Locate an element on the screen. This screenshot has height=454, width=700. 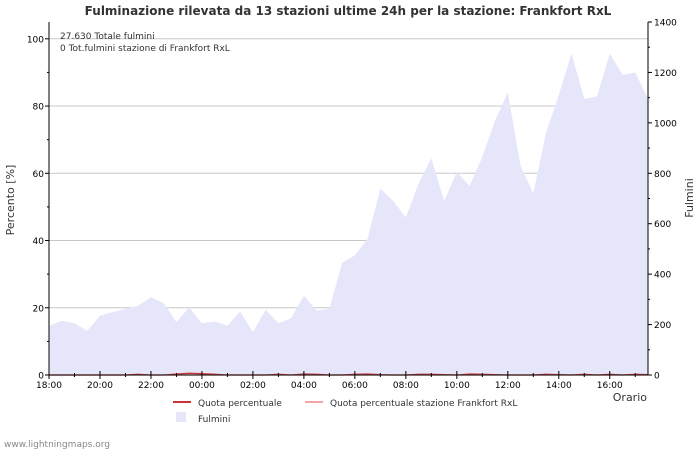
y-left-tick-label-80: 80 is located at coordinates (39, 108).